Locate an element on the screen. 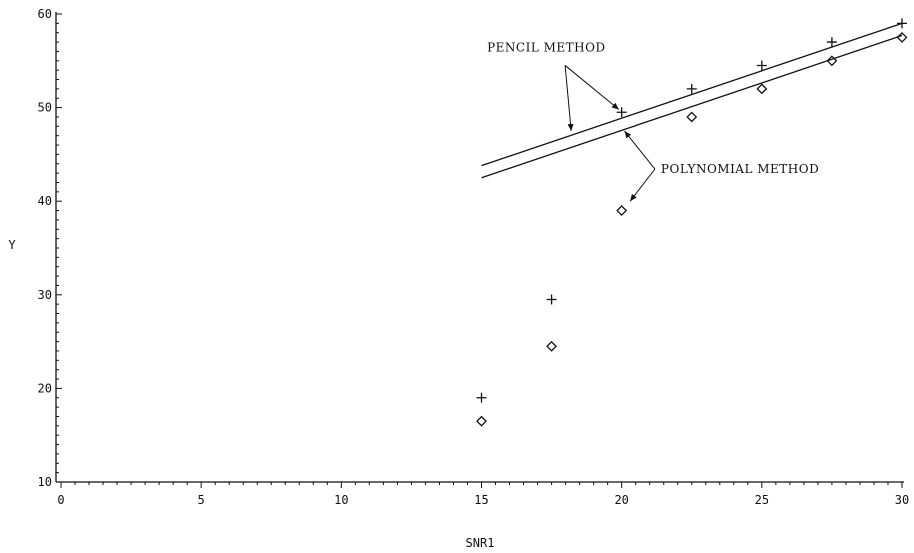  annotations: PENCIL METHOD POLYNOMIAL METHOD is located at coordinates (653, 121).